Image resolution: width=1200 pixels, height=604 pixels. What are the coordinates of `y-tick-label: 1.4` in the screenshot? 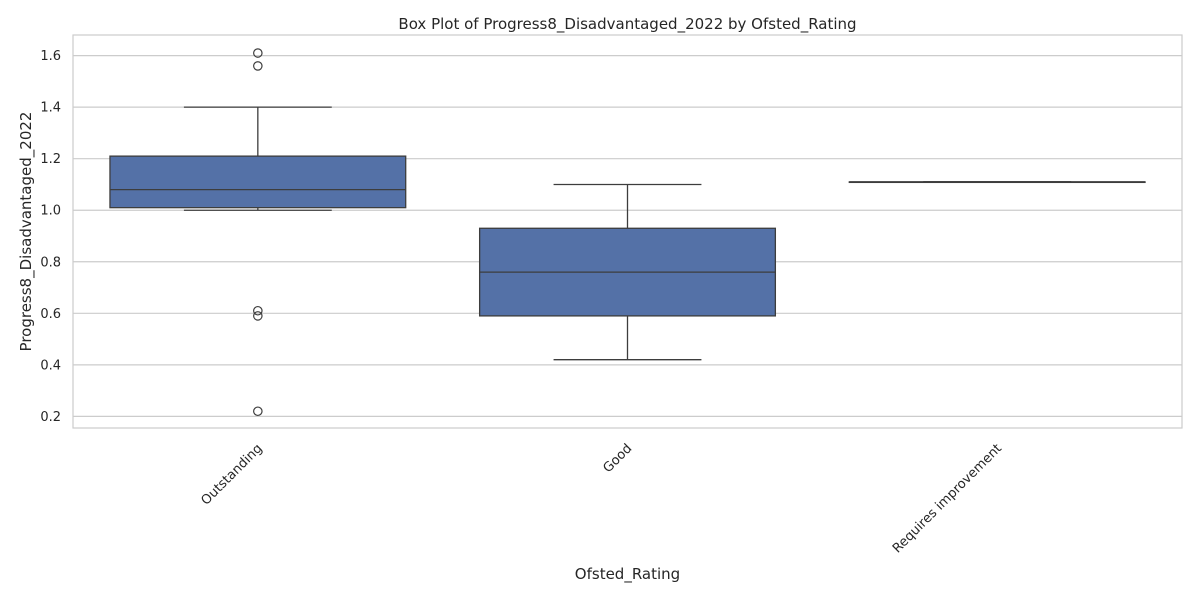 It's located at (50, 108).